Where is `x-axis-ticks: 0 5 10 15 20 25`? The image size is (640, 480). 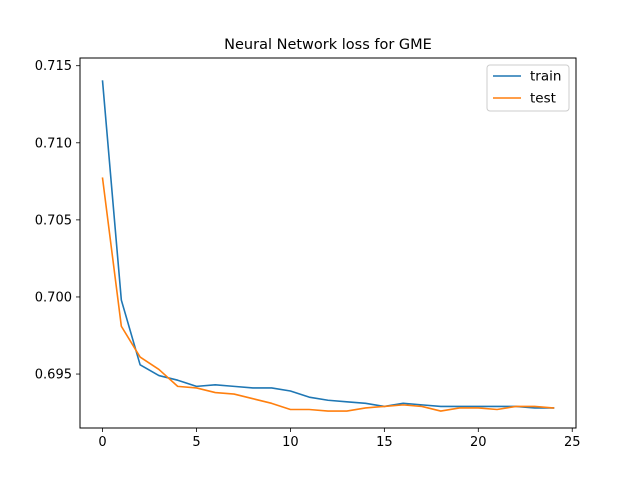
x-axis-ticks: 0 5 10 15 20 25 is located at coordinates (339, 439).